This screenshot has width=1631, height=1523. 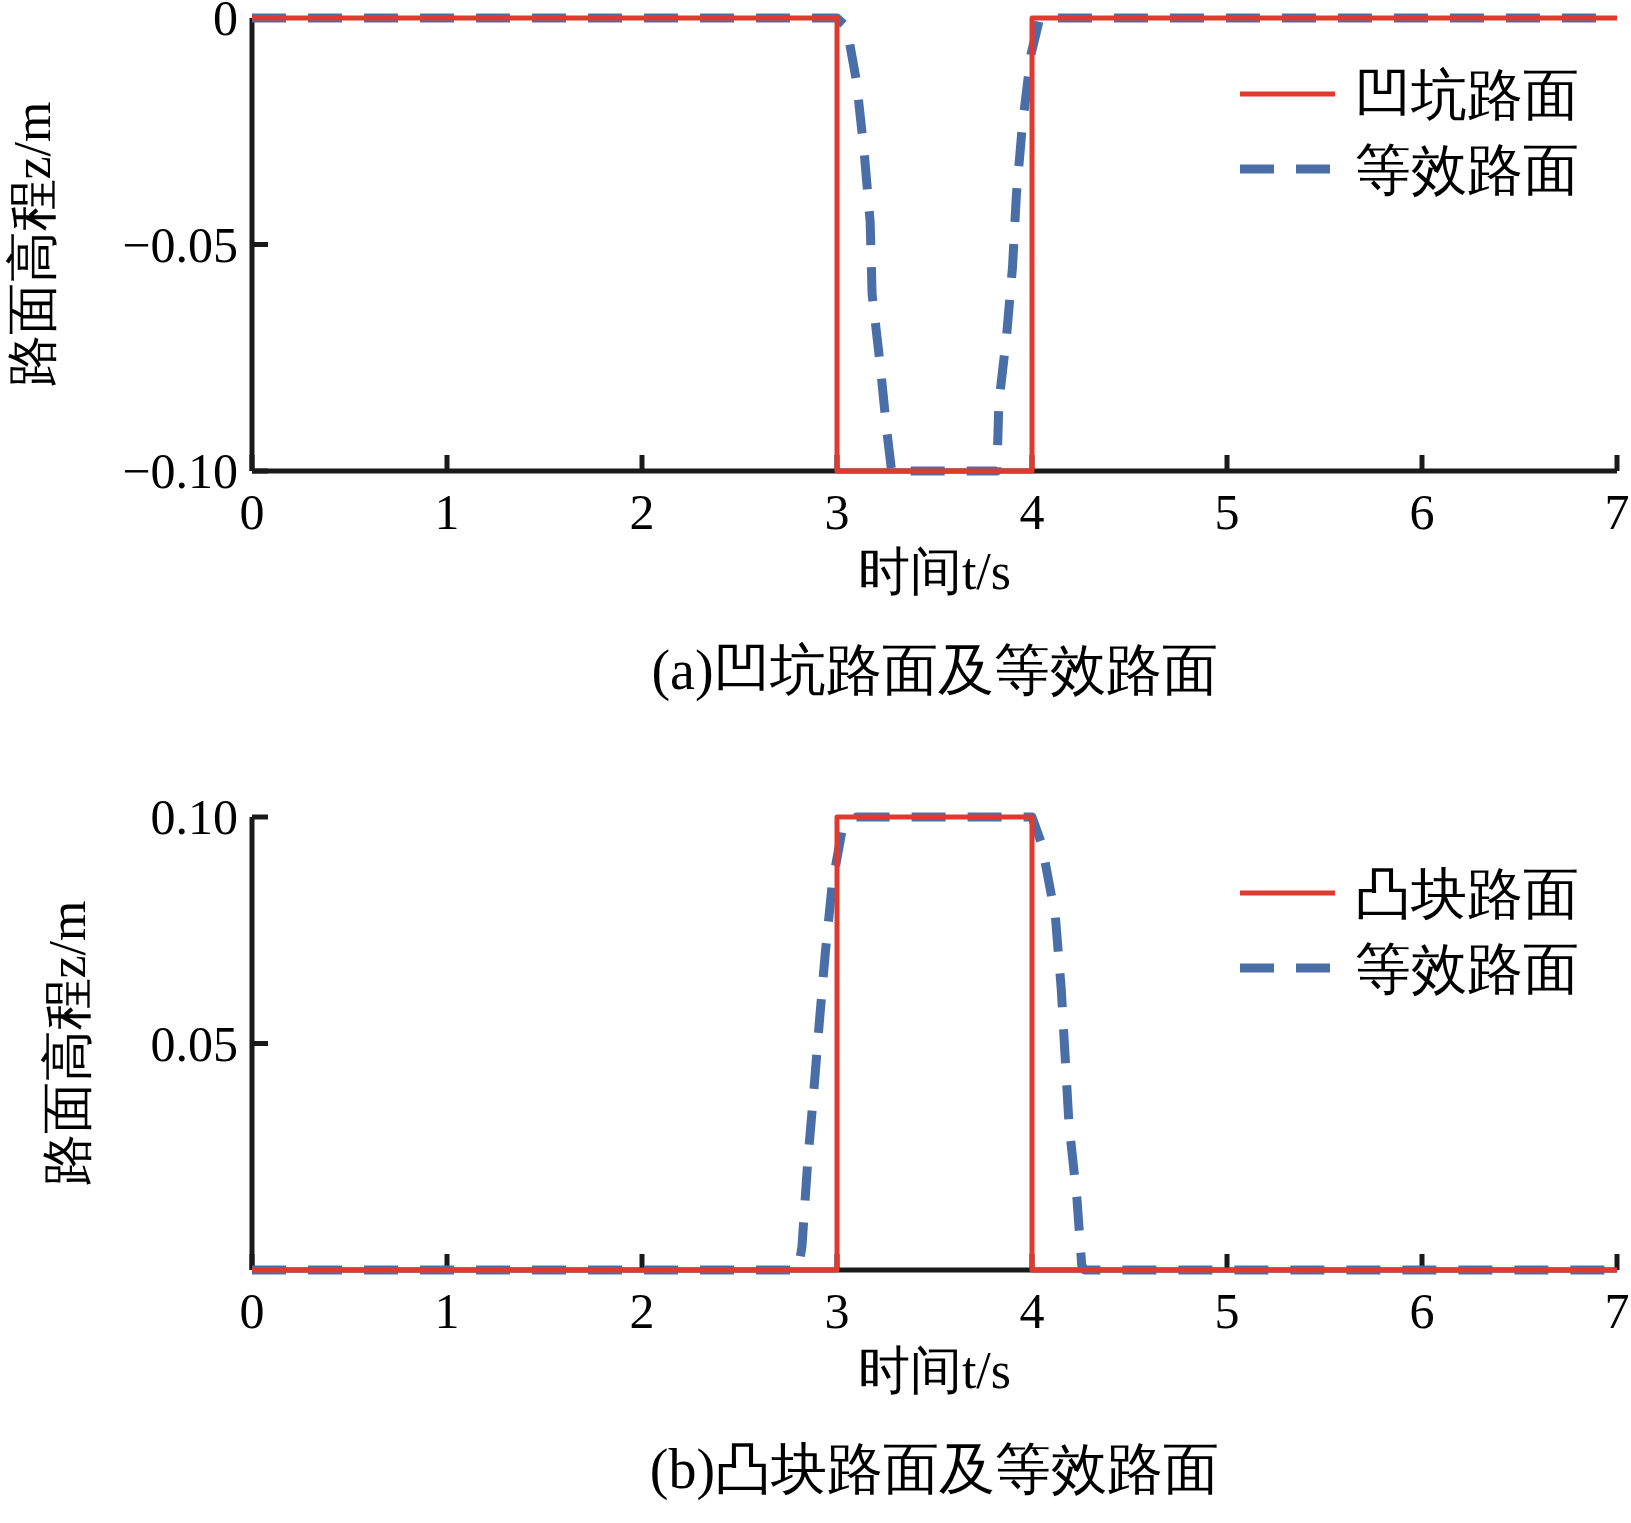 I want to click on legend-label: 凹坑路面, so click(x=1467, y=95).